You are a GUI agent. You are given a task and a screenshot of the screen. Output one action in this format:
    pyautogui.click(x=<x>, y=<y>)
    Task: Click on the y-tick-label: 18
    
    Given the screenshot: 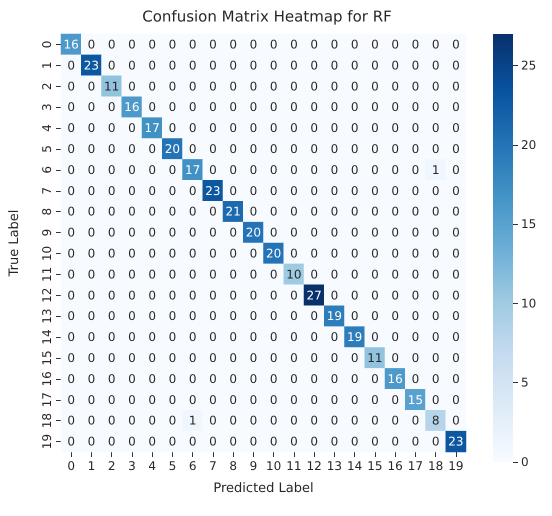 What is the action you would take?
    pyautogui.click(x=47, y=420)
    